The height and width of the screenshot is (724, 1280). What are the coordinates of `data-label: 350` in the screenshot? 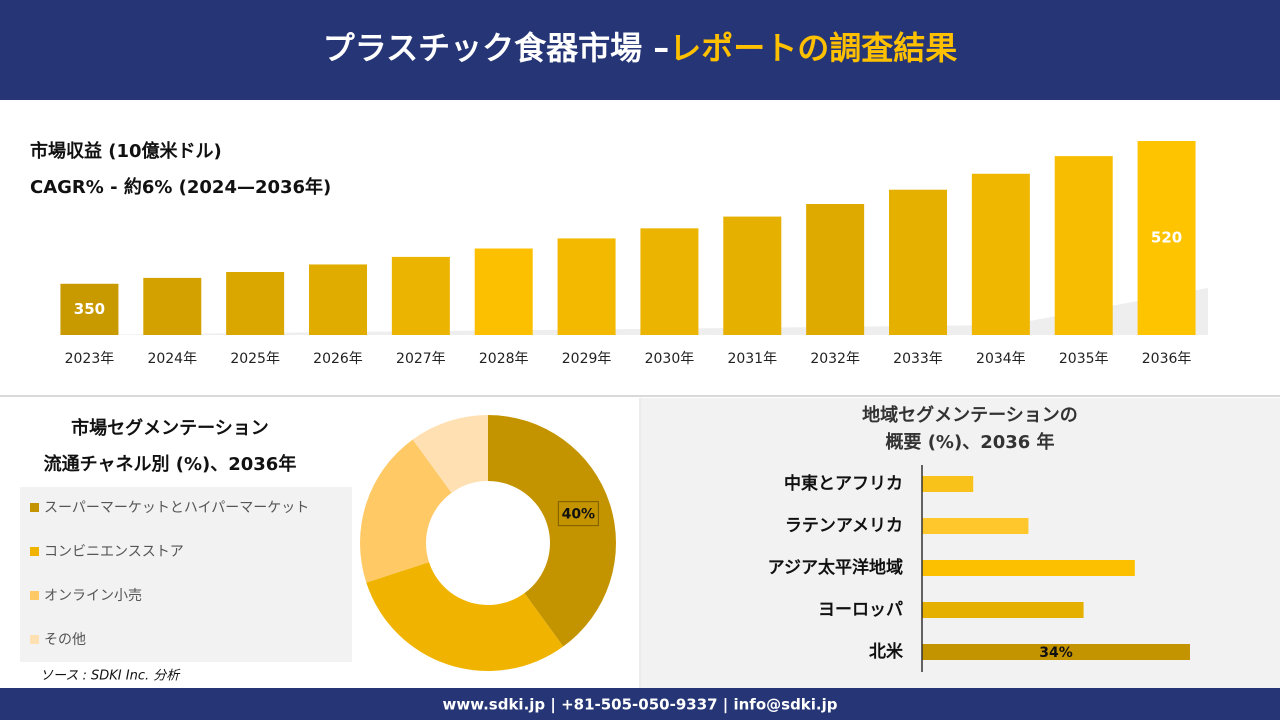 It's located at (89, 309).